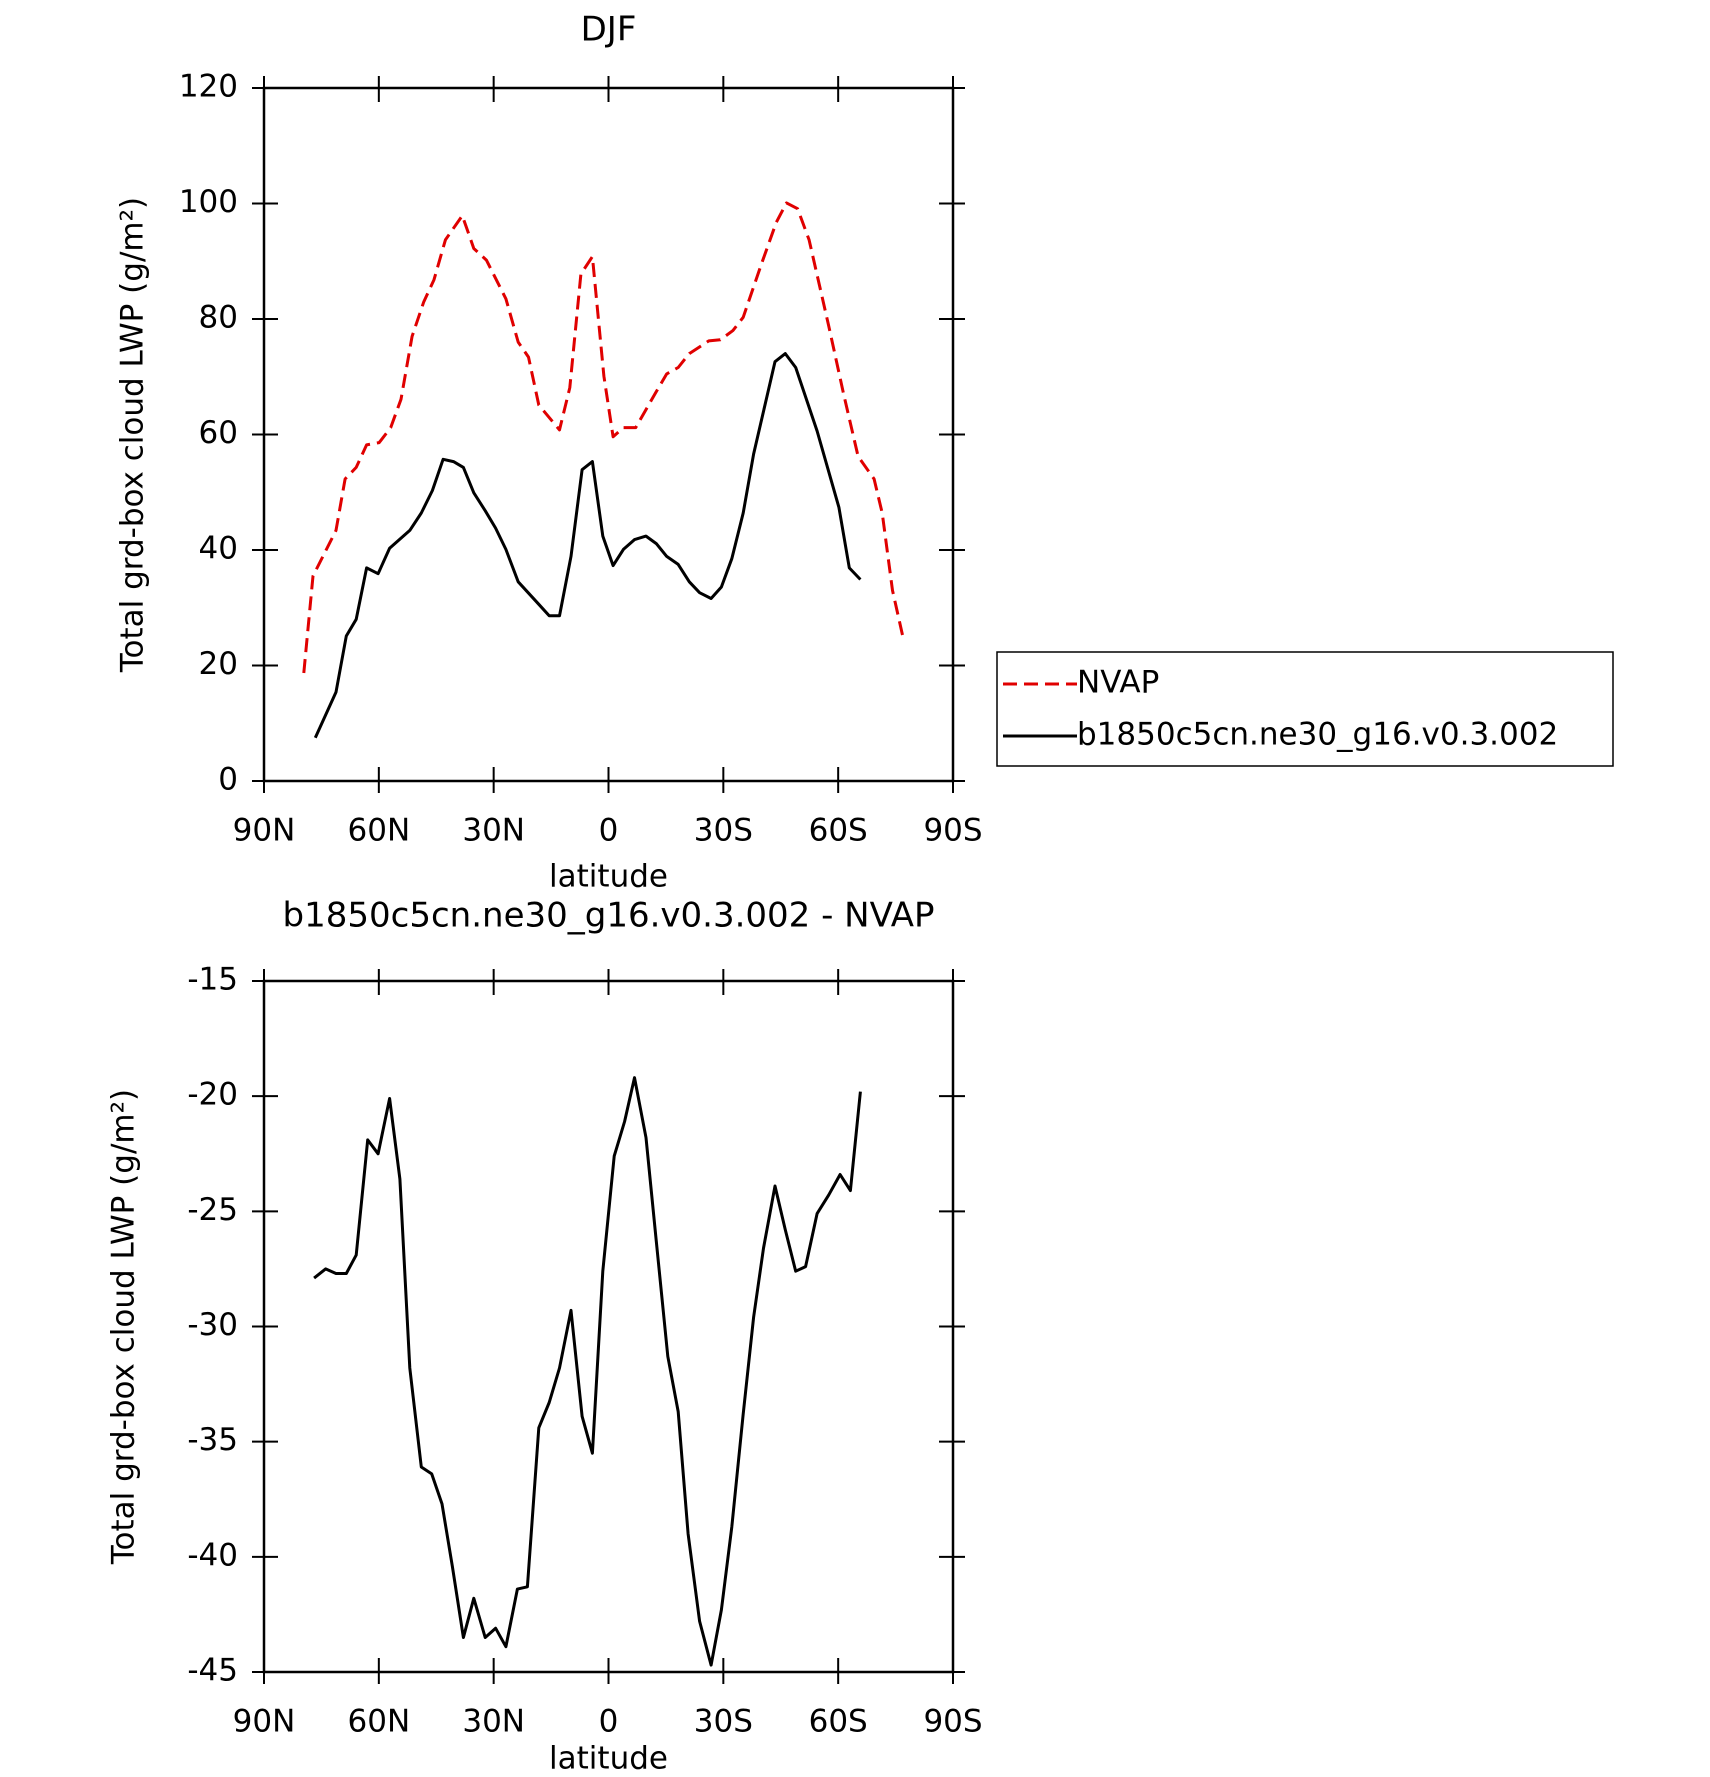 The height and width of the screenshot is (1777, 1710). What do you see at coordinates (212, 1671) in the screenshot?
I see `y-tick-label: -45` at bounding box center [212, 1671].